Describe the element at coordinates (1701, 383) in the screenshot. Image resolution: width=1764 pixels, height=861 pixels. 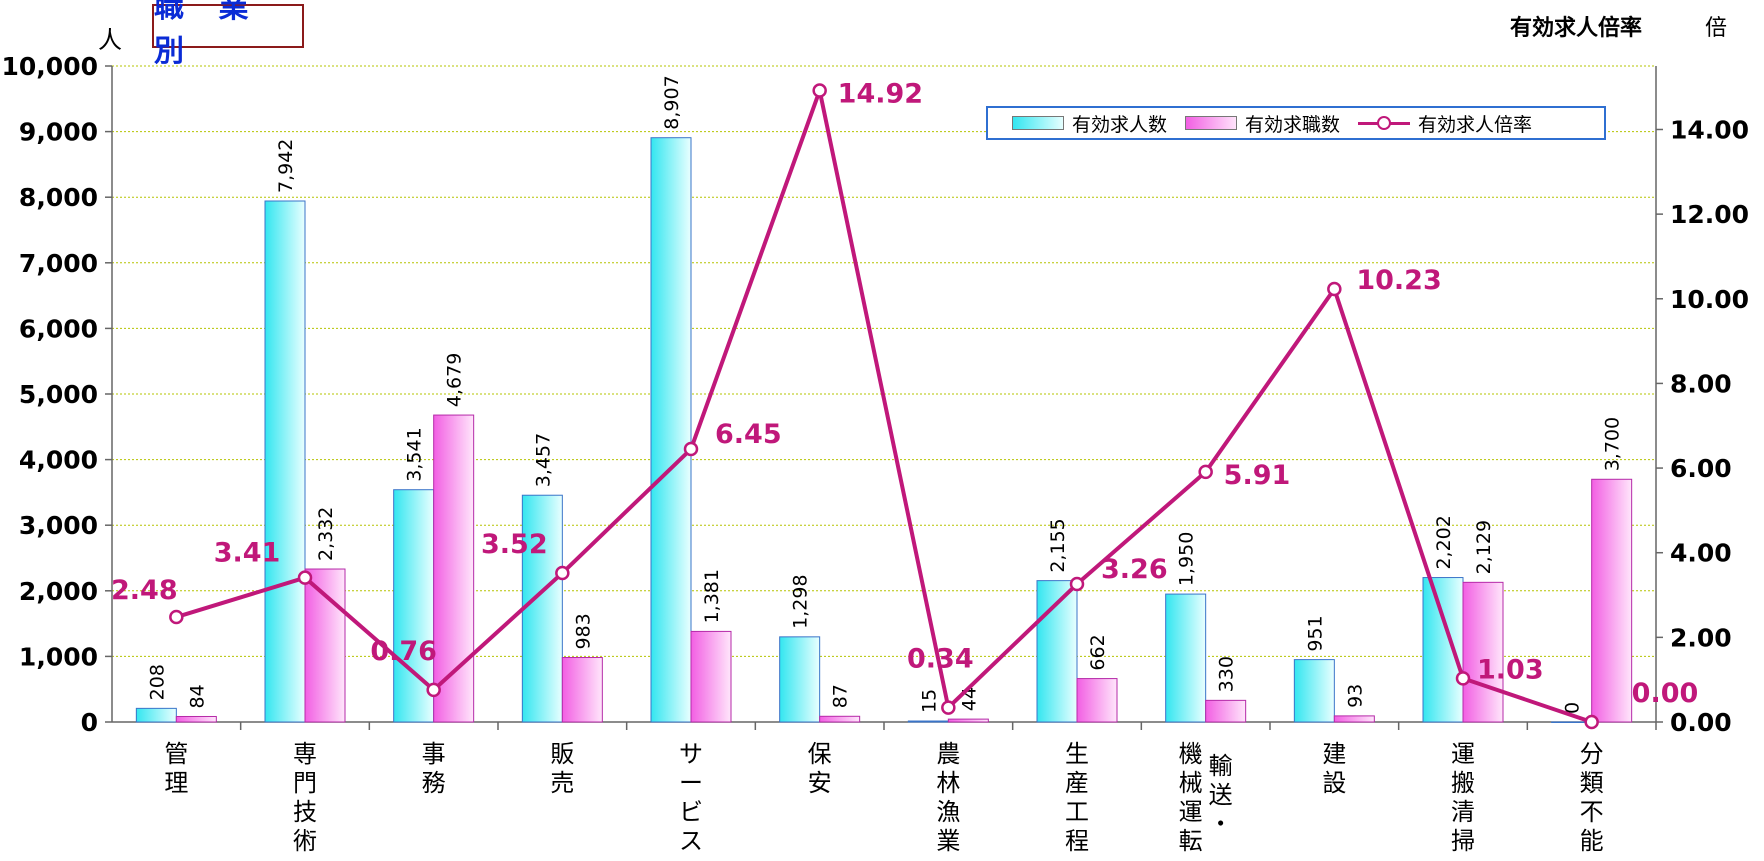
I see `right-tick-label: 8.00` at that location.